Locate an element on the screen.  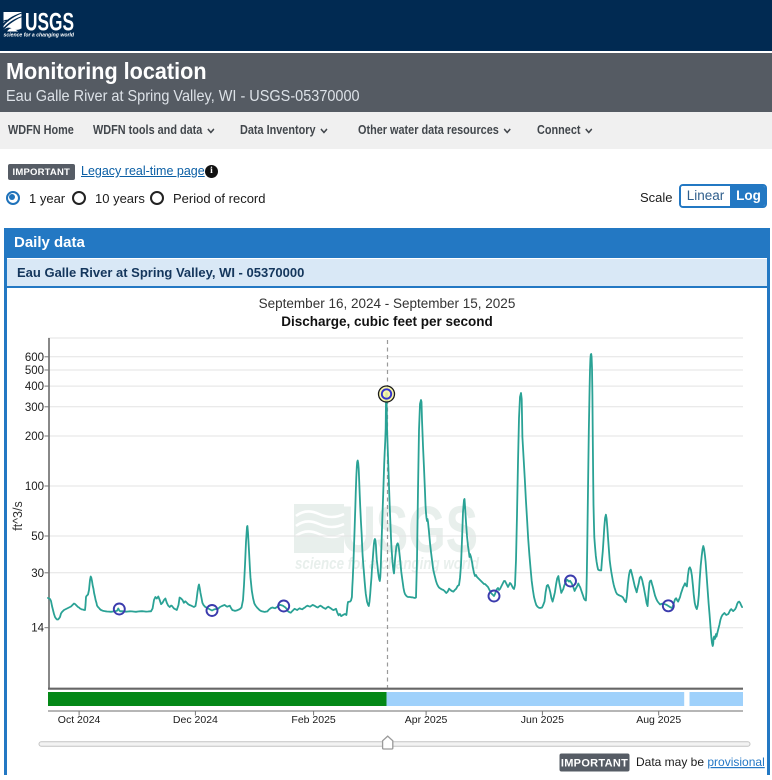
svg-text: 400 is located at coordinates (34, 387).